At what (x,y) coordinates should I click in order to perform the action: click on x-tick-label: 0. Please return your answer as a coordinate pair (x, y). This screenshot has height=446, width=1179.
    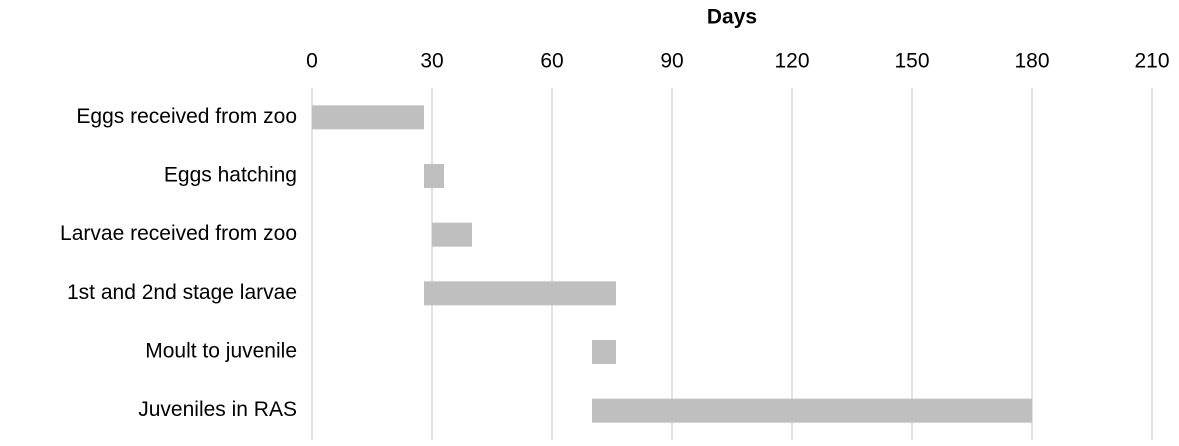
    Looking at the image, I should click on (312, 61).